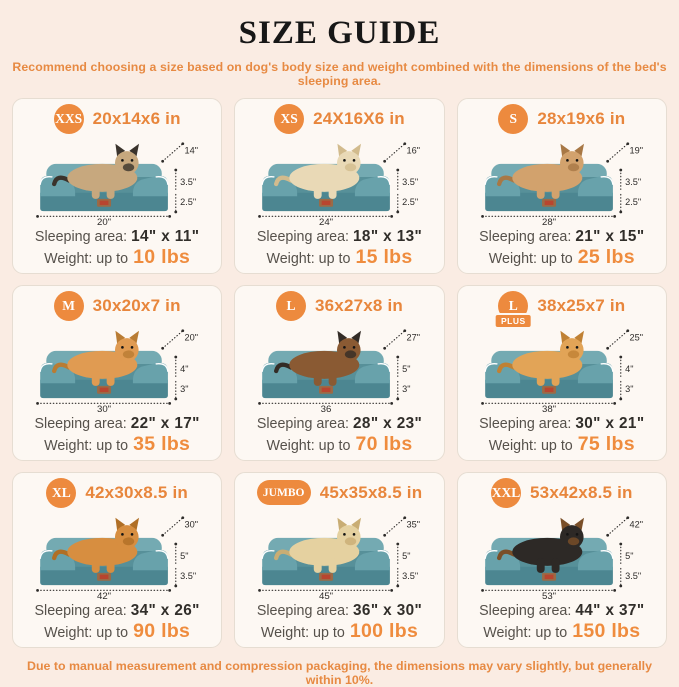 The height and width of the screenshot is (687, 679). Describe the element at coordinates (513, 118) in the screenshot. I see `size-badge: S` at that location.